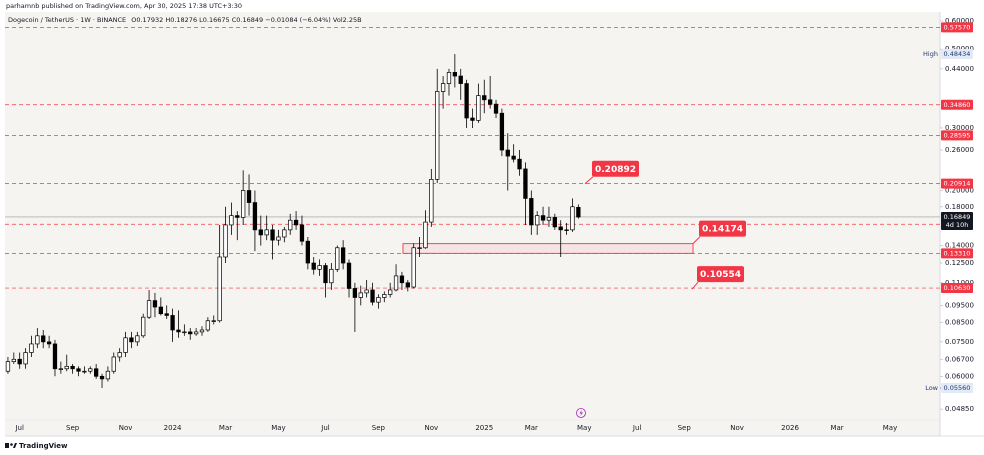  What do you see at coordinates (959, 359) in the screenshot?
I see `y-tick-label: 0.06700` at bounding box center [959, 359].